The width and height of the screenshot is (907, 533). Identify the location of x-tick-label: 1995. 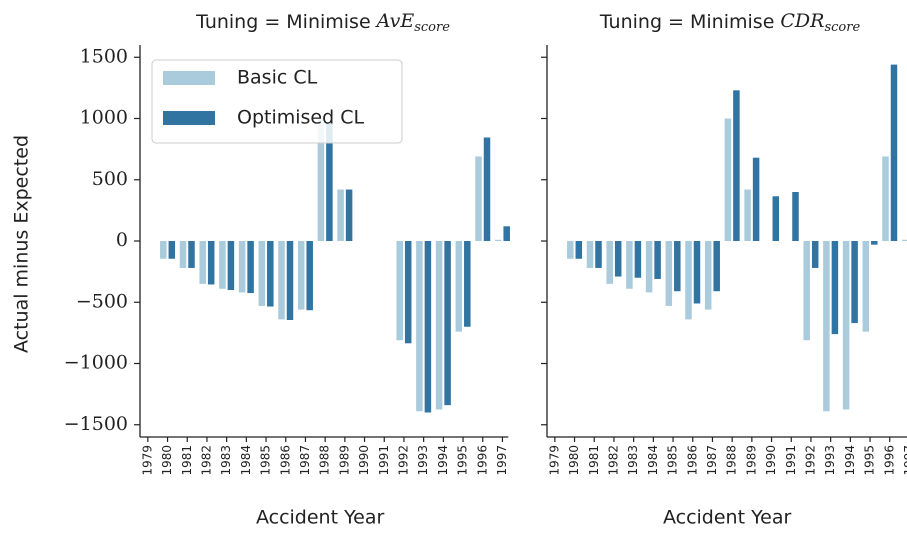
(463, 460).